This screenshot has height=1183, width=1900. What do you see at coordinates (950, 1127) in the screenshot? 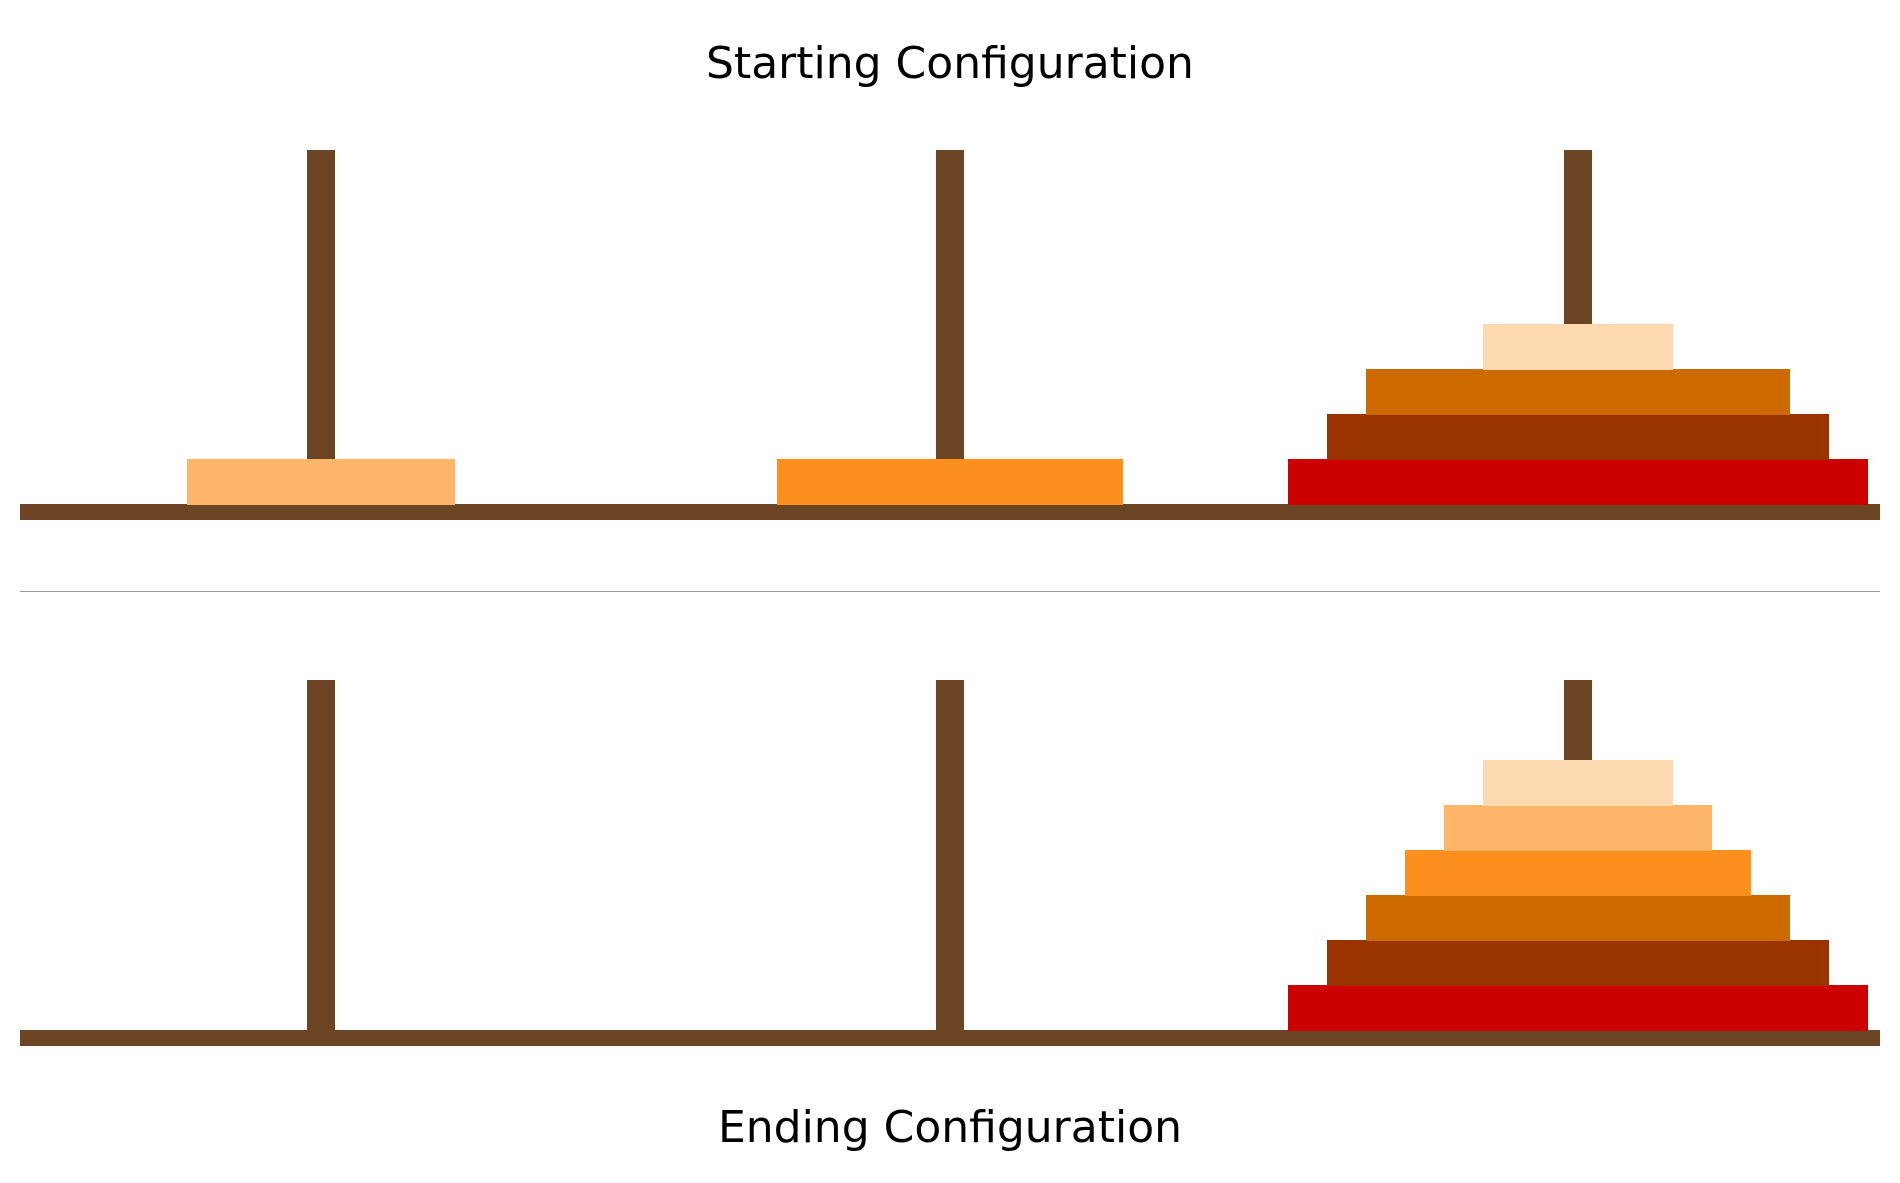
I see `ending-configuration-title: Ending Configuration` at bounding box center [950, 1127].